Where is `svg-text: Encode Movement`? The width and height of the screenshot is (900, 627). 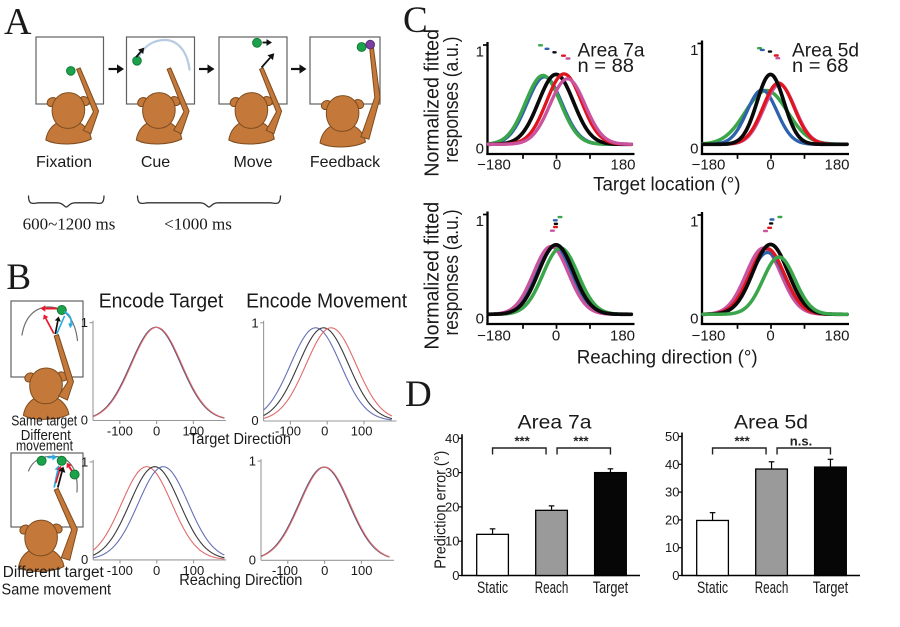
svg-text: Encode Movement is located at coordinates (326, 301).